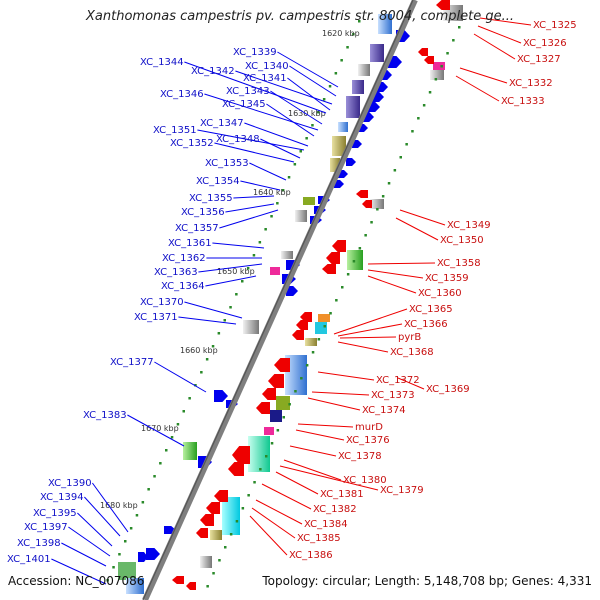 This screenshot has height=600, width=600. Describe the element at coordinates (448, 389) in the screenshot. I see `gene-label-xc_1369: XC_1369` at that location.